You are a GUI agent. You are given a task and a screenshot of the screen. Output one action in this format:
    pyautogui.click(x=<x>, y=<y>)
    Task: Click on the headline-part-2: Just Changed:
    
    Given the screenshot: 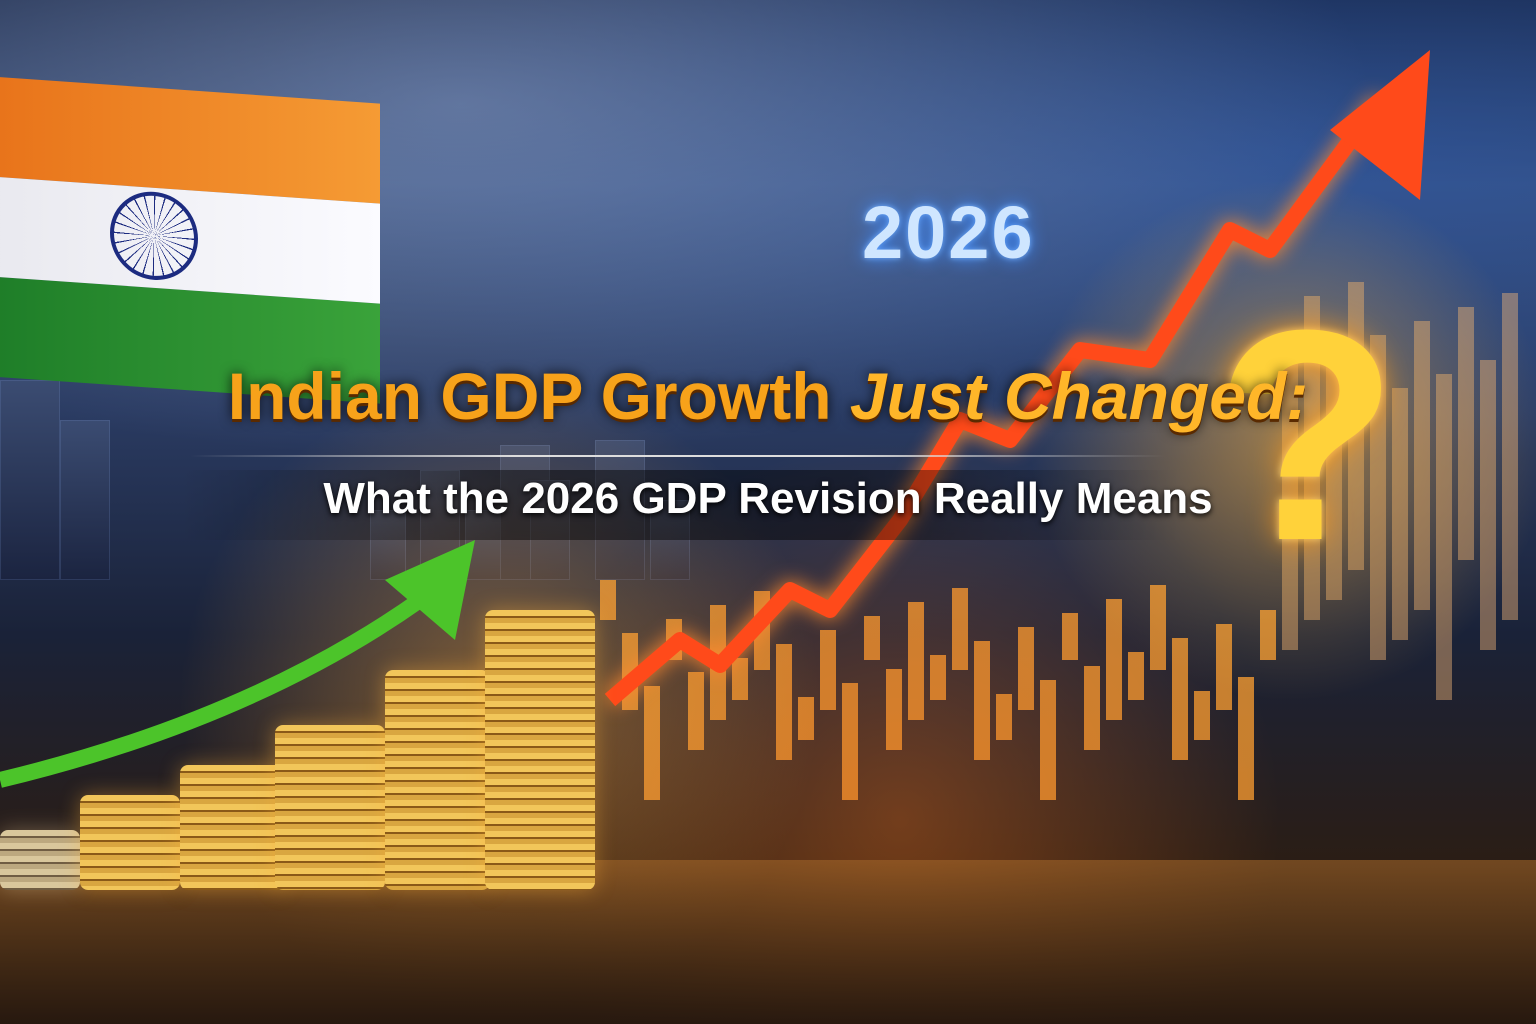 What is the action you would take?
    pyautogui.click(x=1079, y=396)
    